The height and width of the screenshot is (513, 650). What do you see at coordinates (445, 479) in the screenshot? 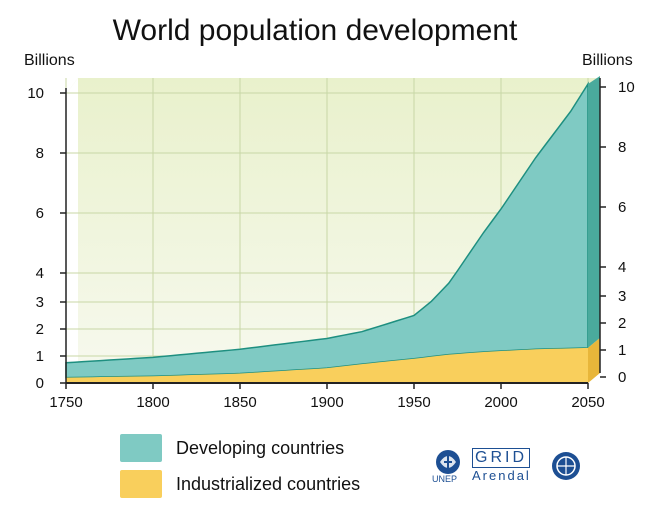
I see `unep-logo-text: UNEP` at bounding box center [445, 479].